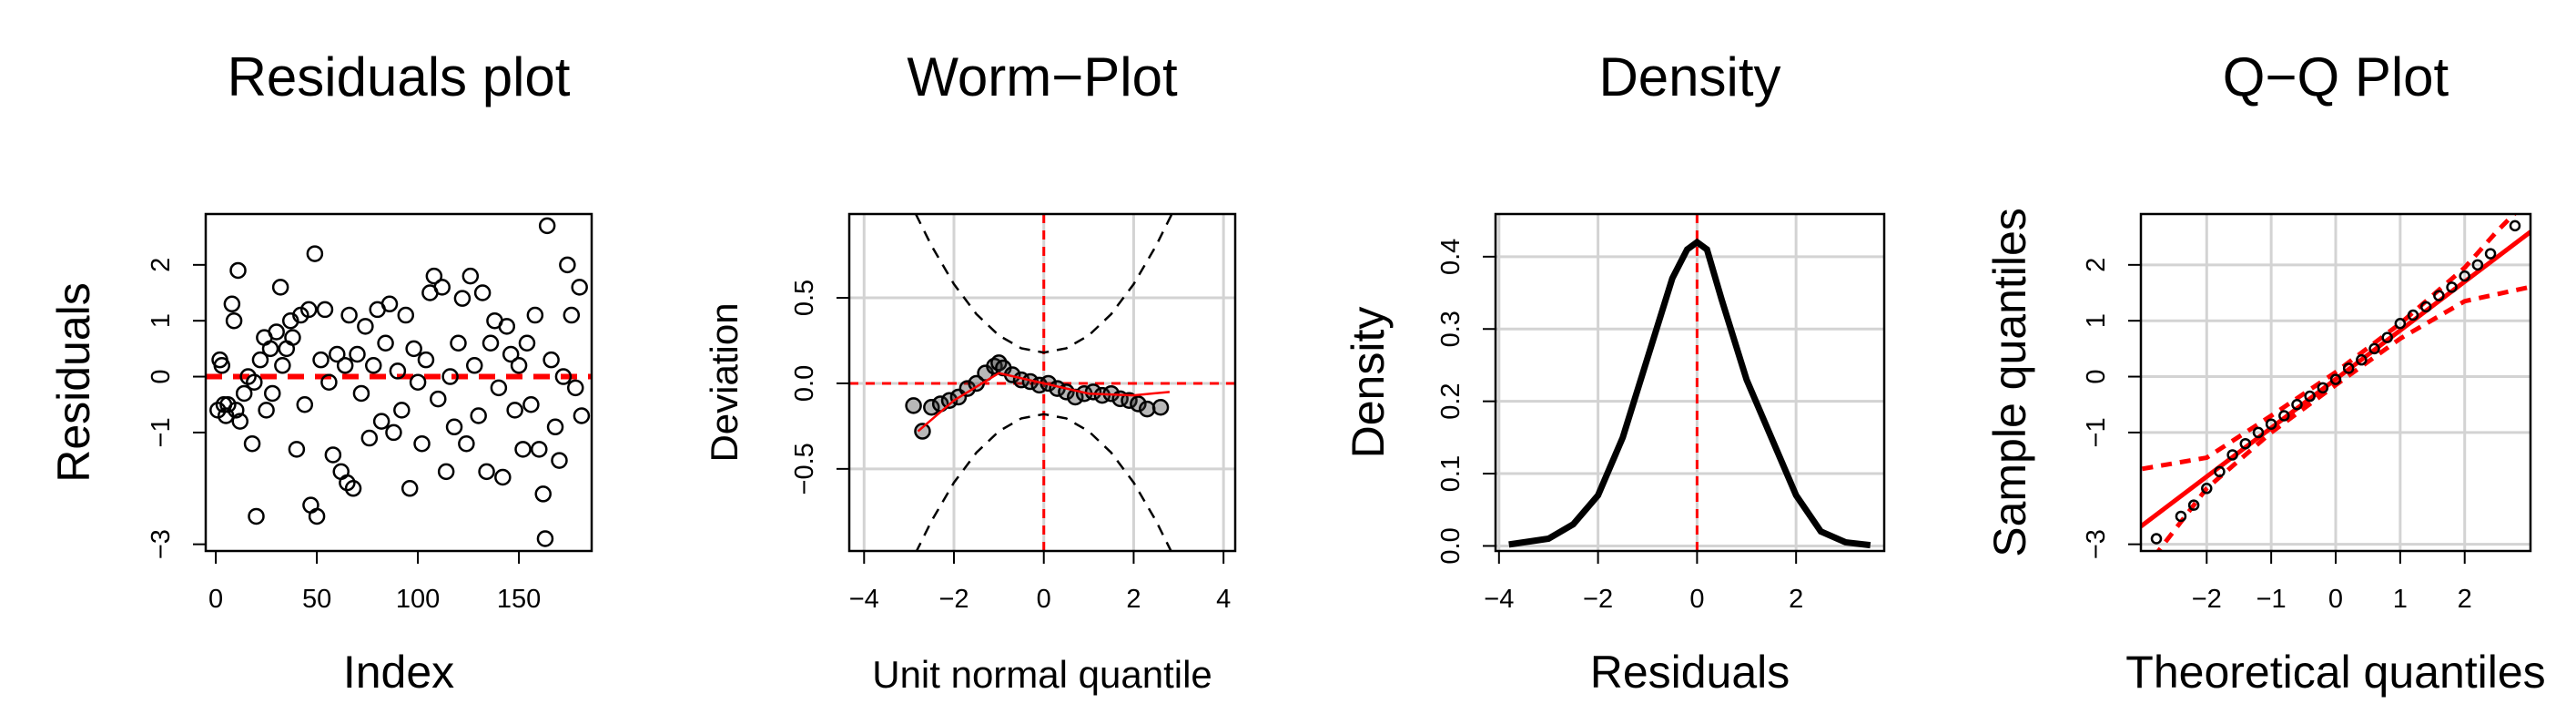 The height and width of the screenshot is (714, 2576). I want to click on y-axis-label: Sample quantiles, so click(2009, 383).